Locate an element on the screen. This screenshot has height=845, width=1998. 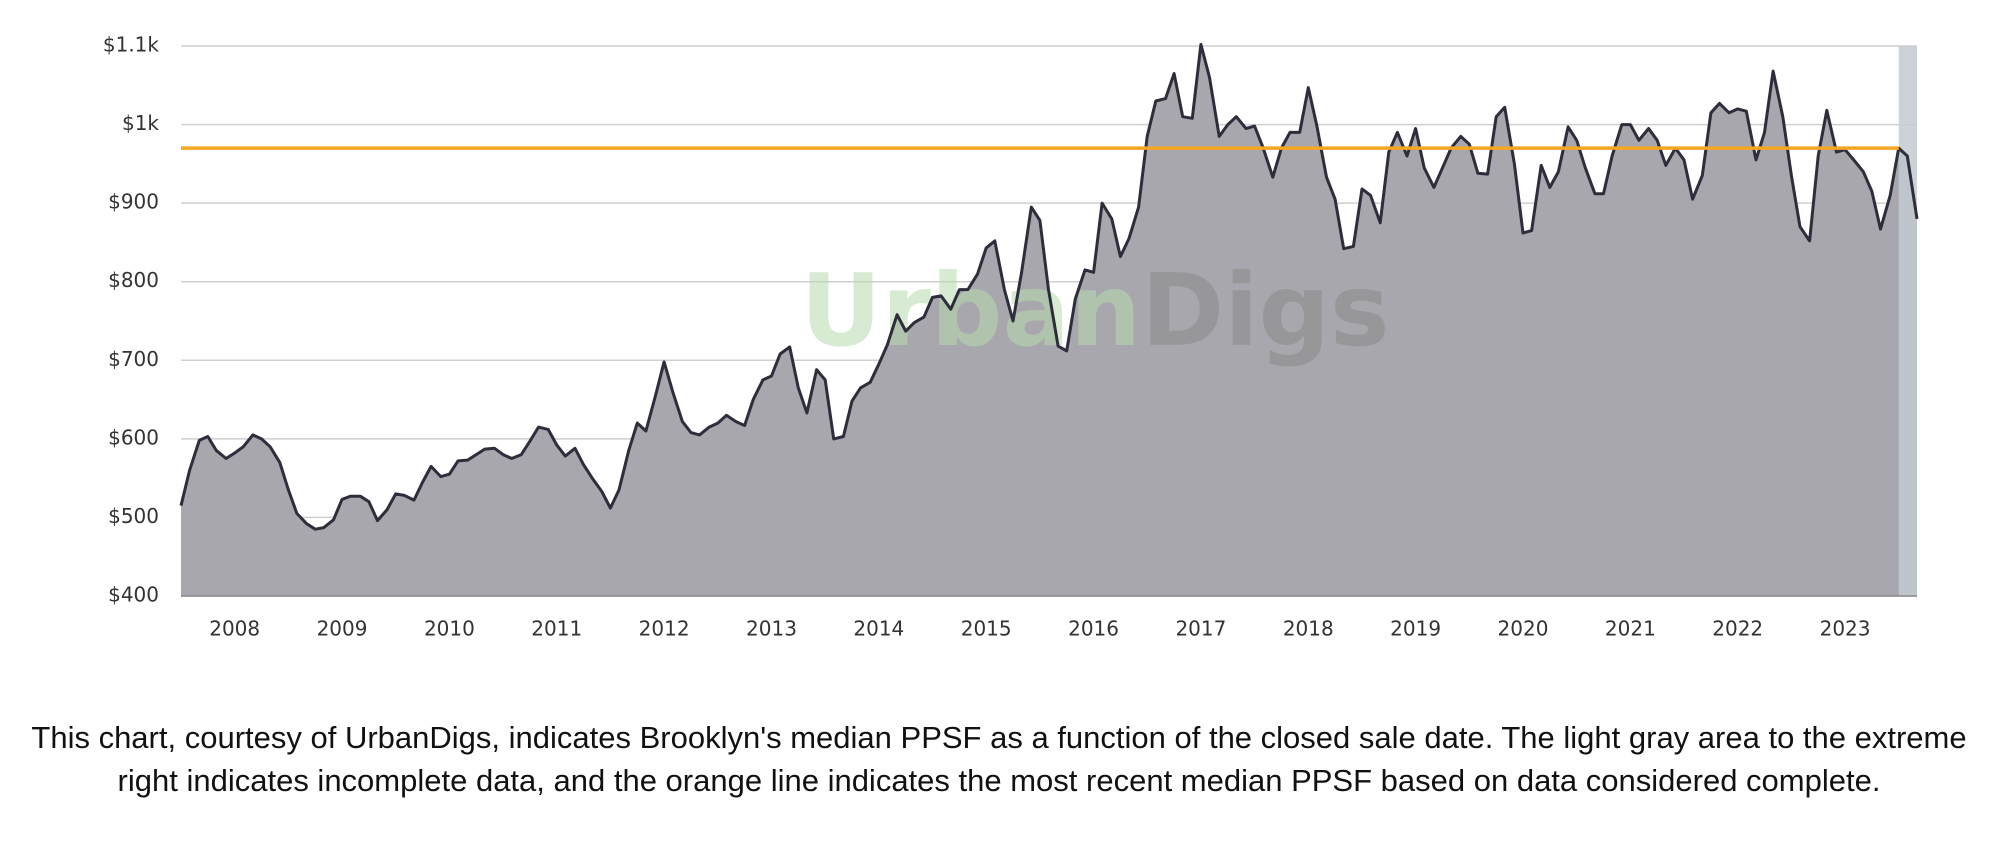
y-tick-label: $1.1k is located at coordinates (131, 45).